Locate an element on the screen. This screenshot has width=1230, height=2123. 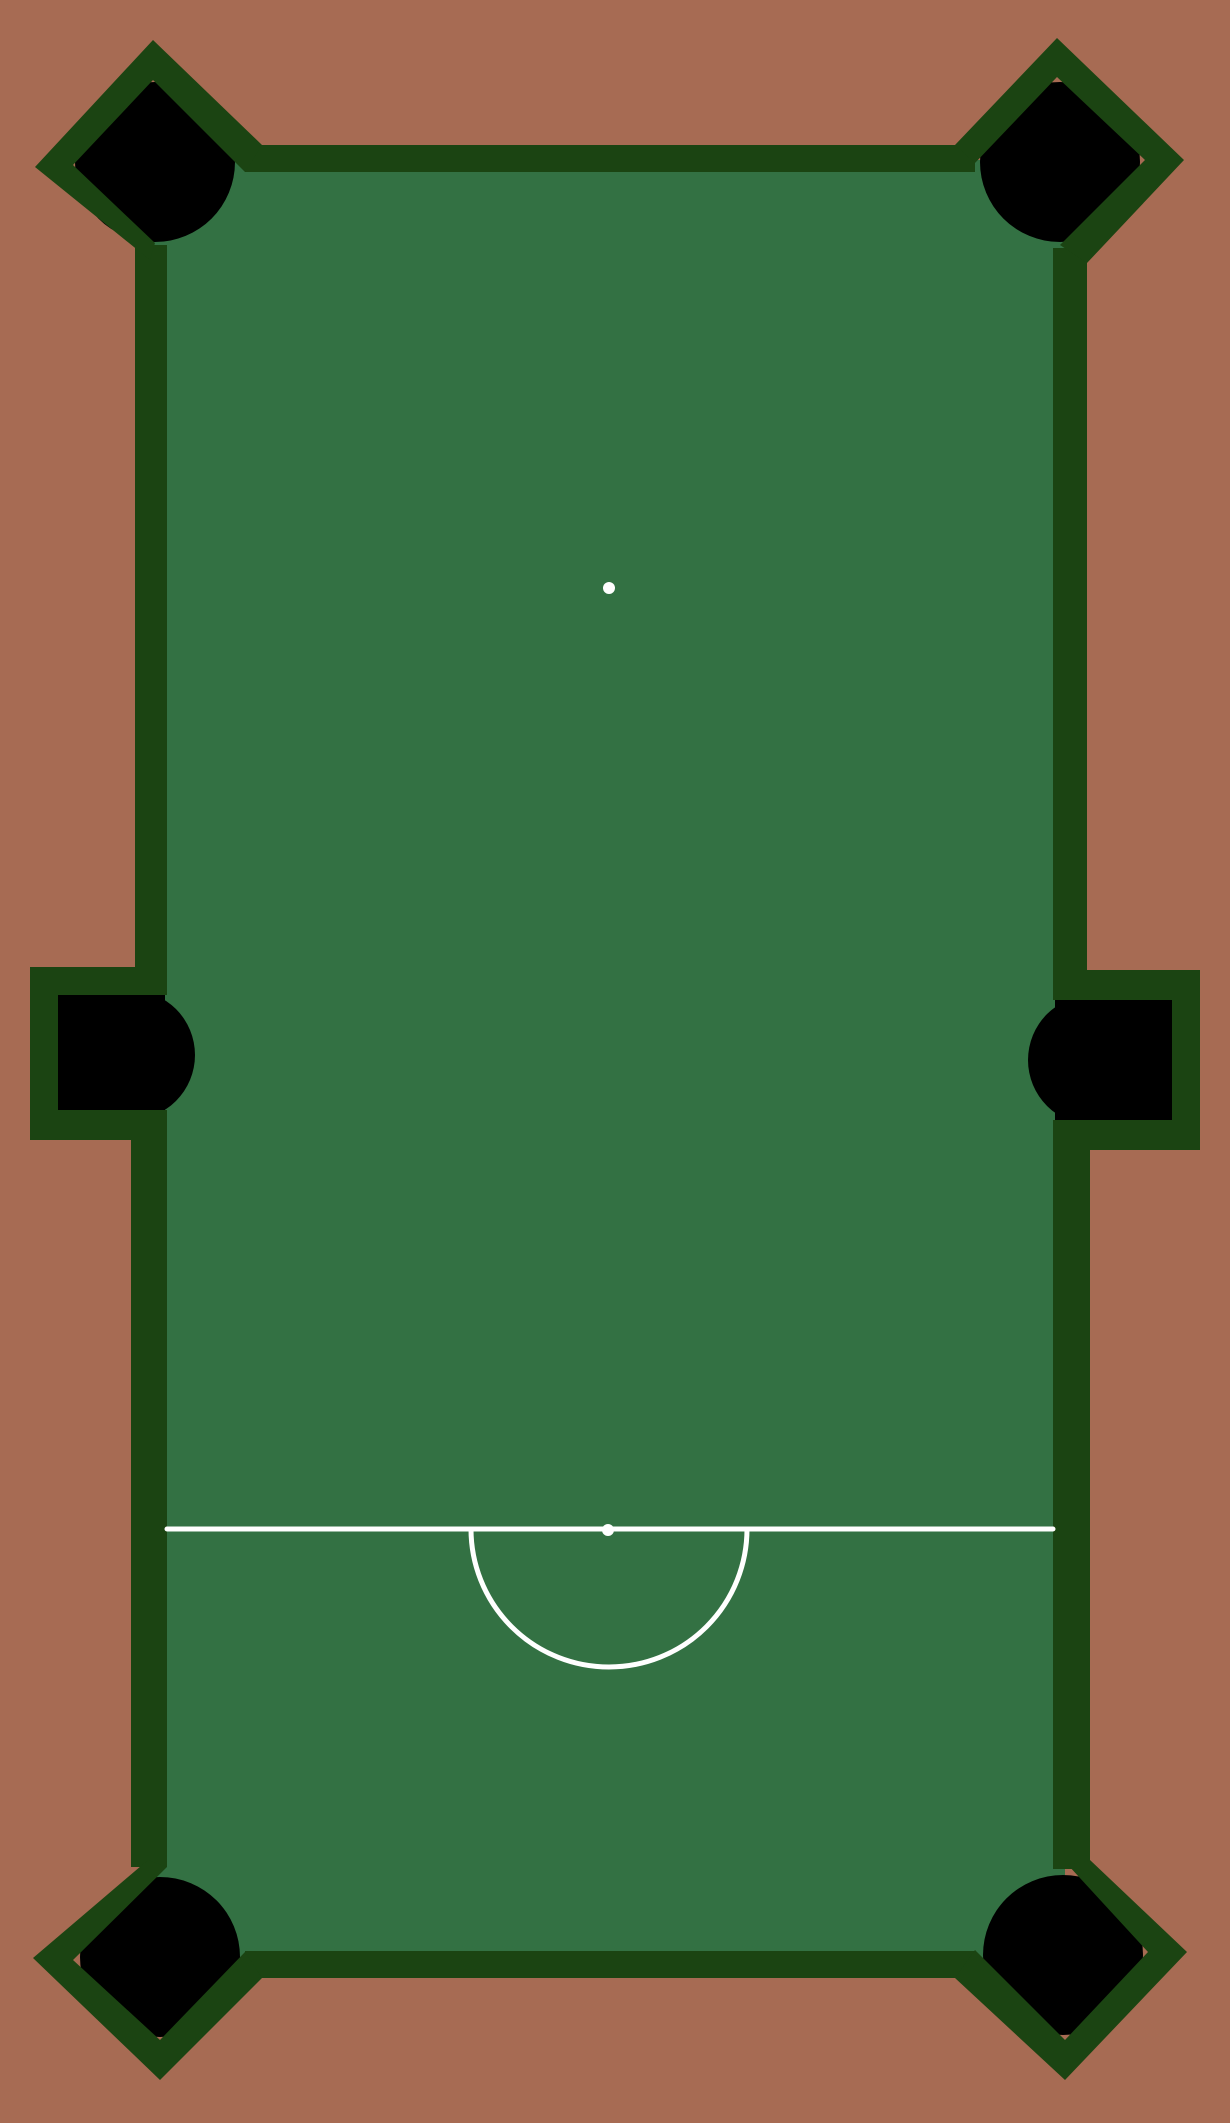
left-lower-rail is located at coordinates (149, 1491).